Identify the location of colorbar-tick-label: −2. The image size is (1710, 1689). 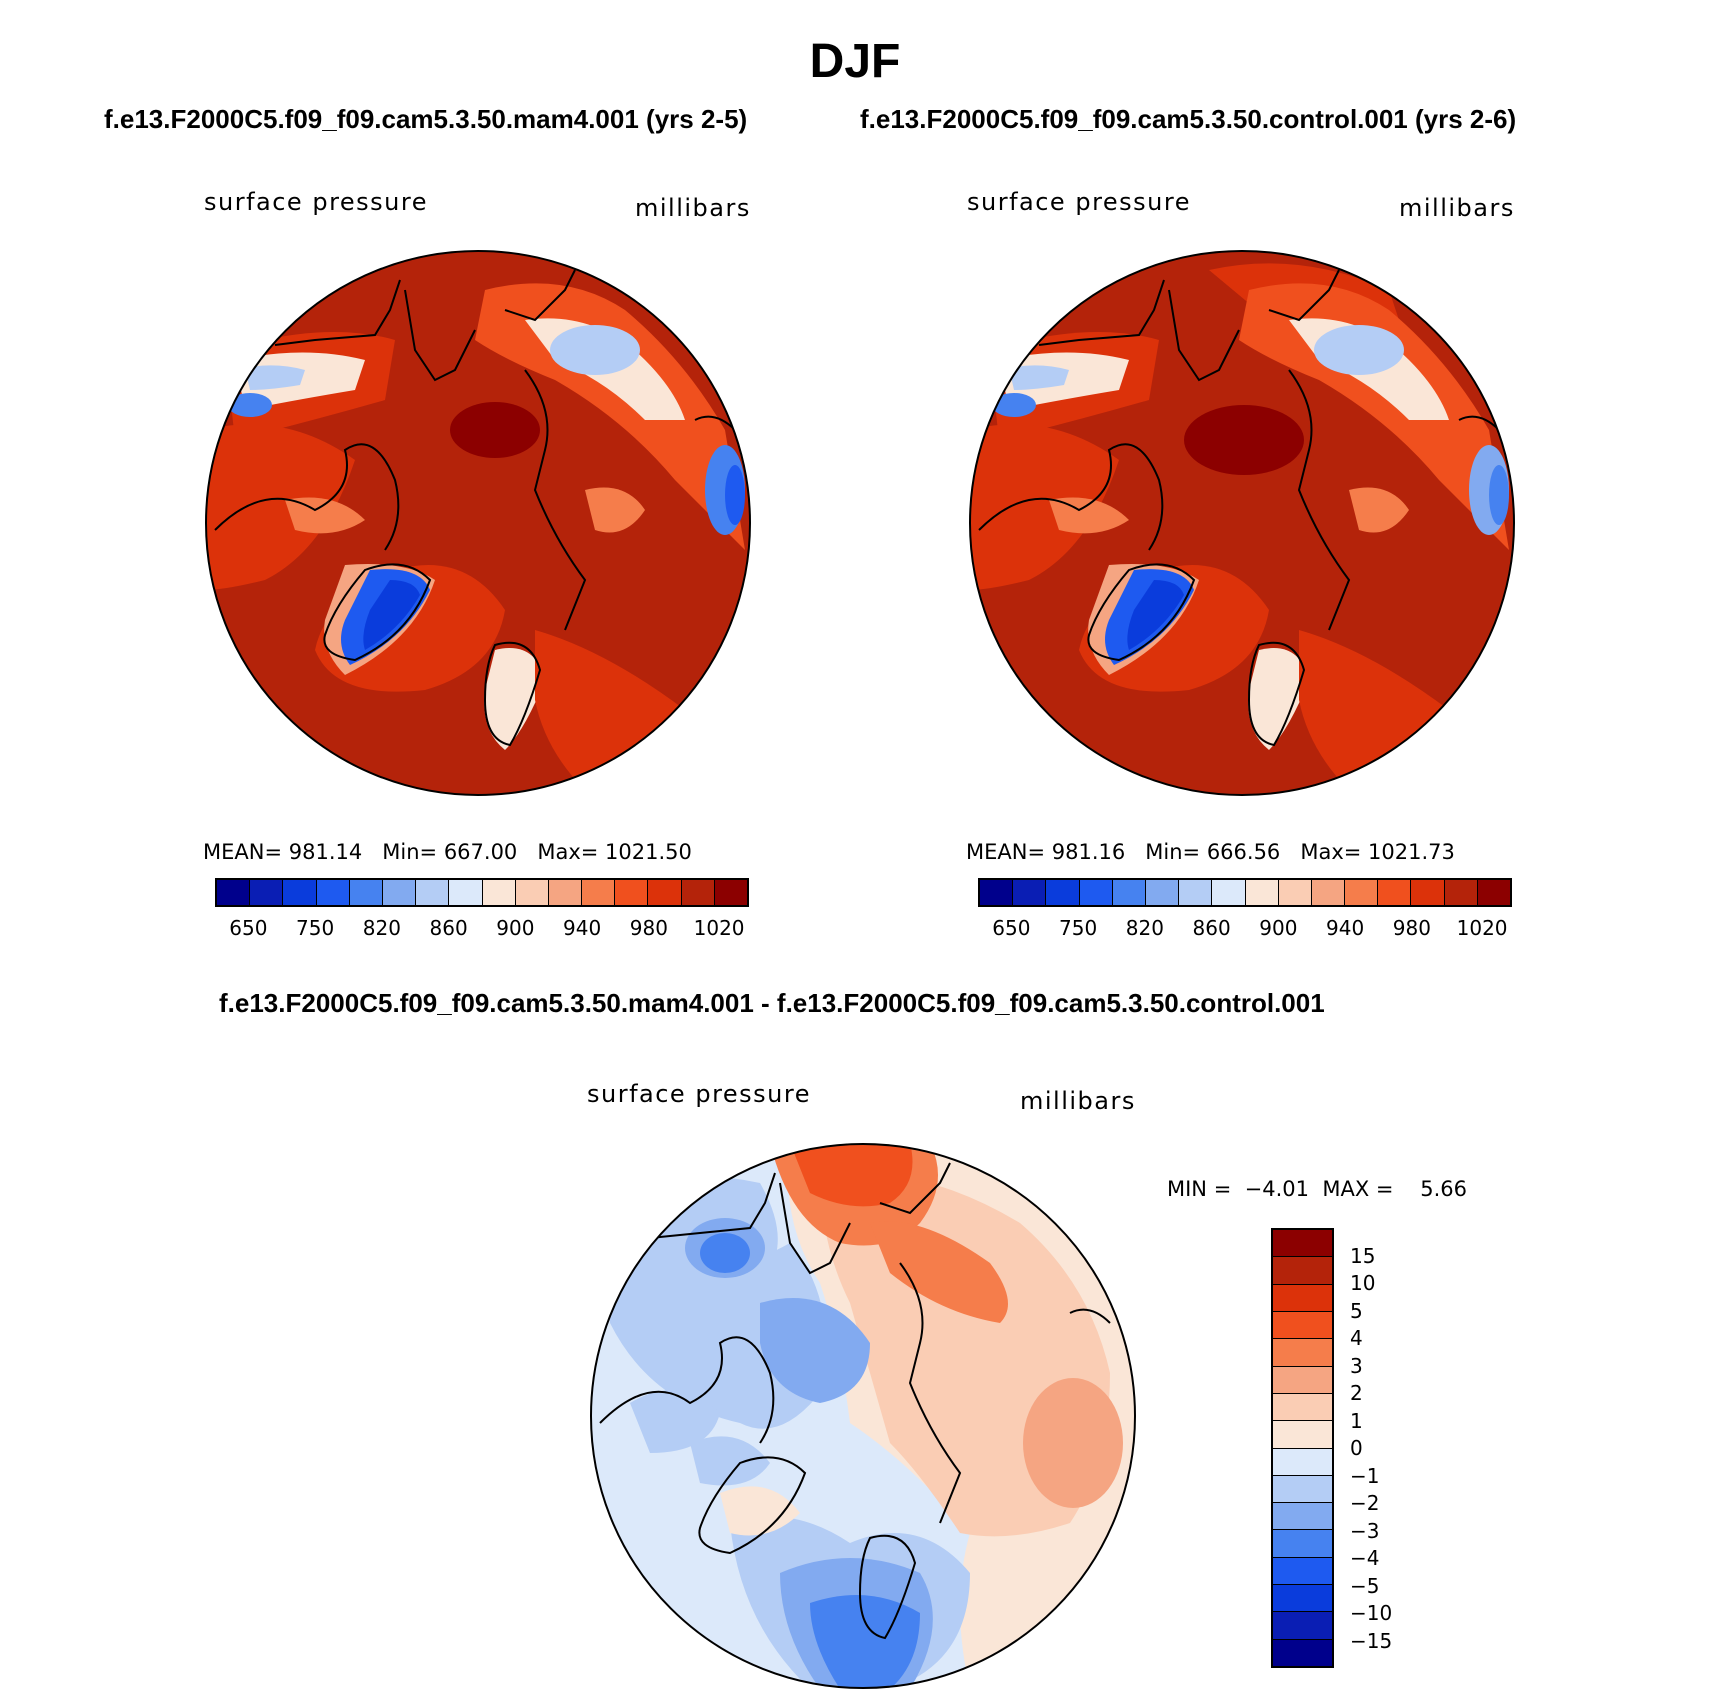
(1365, 1503).